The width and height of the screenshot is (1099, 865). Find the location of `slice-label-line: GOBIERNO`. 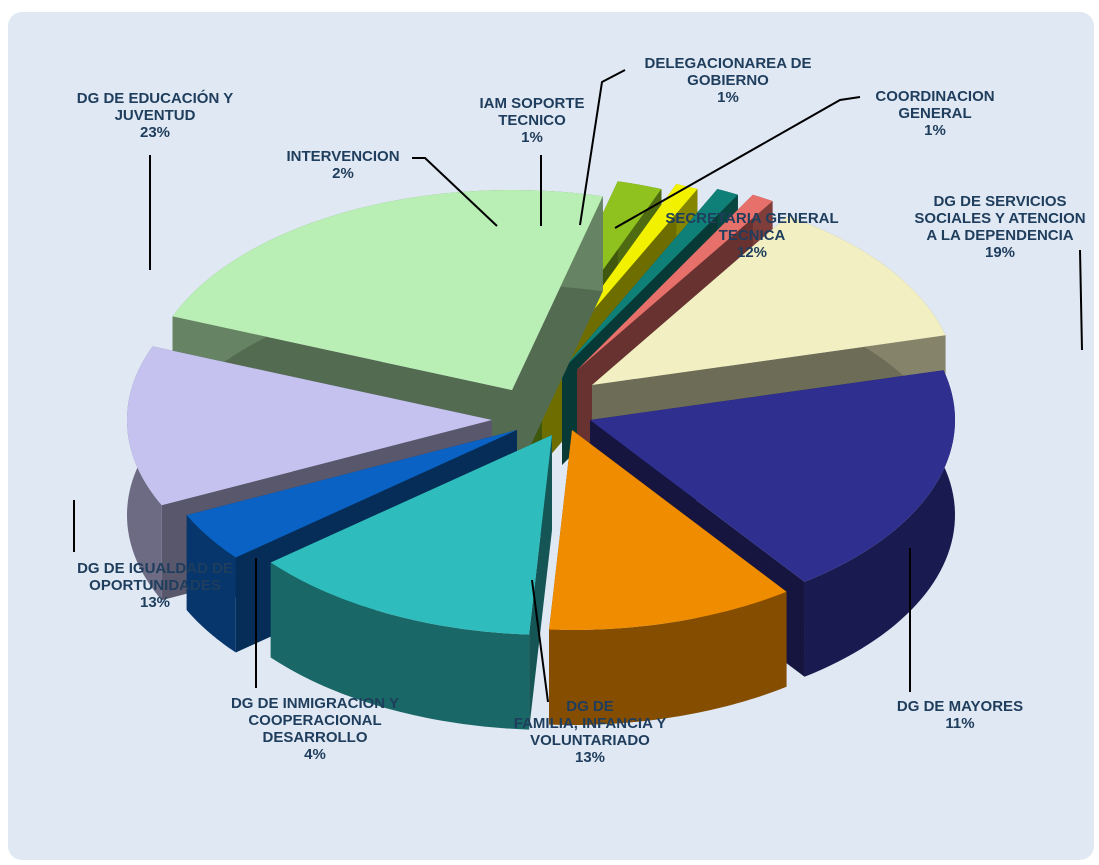

slice-label-line: GOBIERNO is located at coordinates (728, 80).